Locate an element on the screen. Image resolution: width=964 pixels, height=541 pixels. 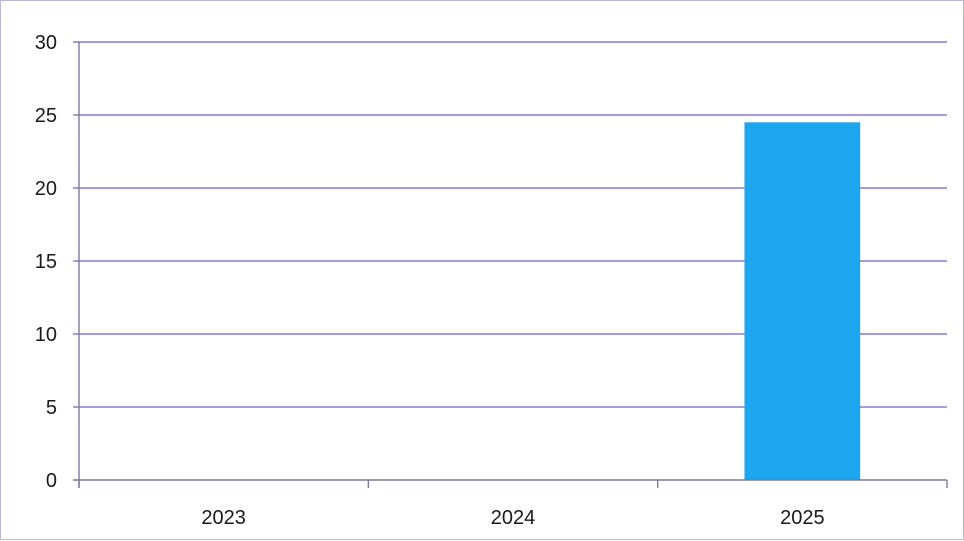
x-tick-label: 2025 is located at coordinates (802, 518).